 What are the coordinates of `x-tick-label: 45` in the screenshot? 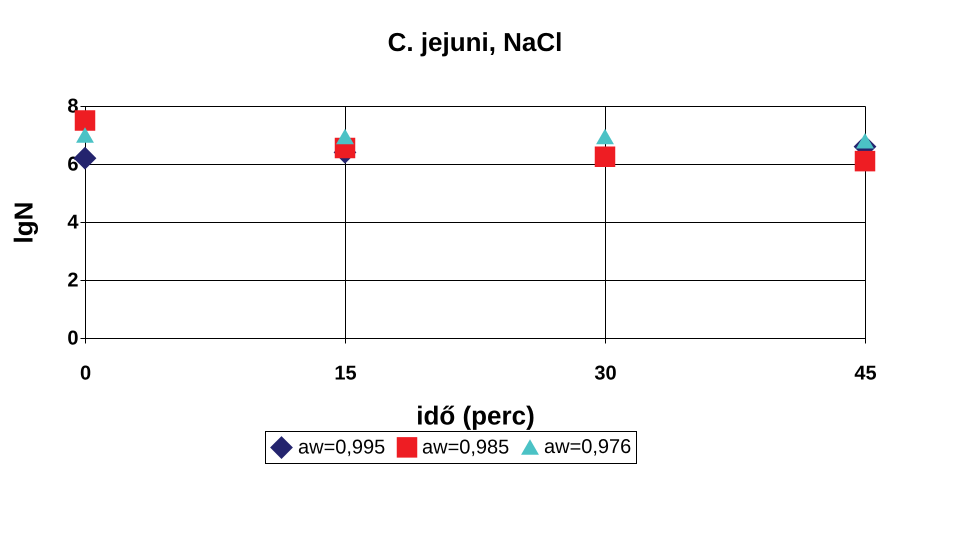 It's located at (865, 373).